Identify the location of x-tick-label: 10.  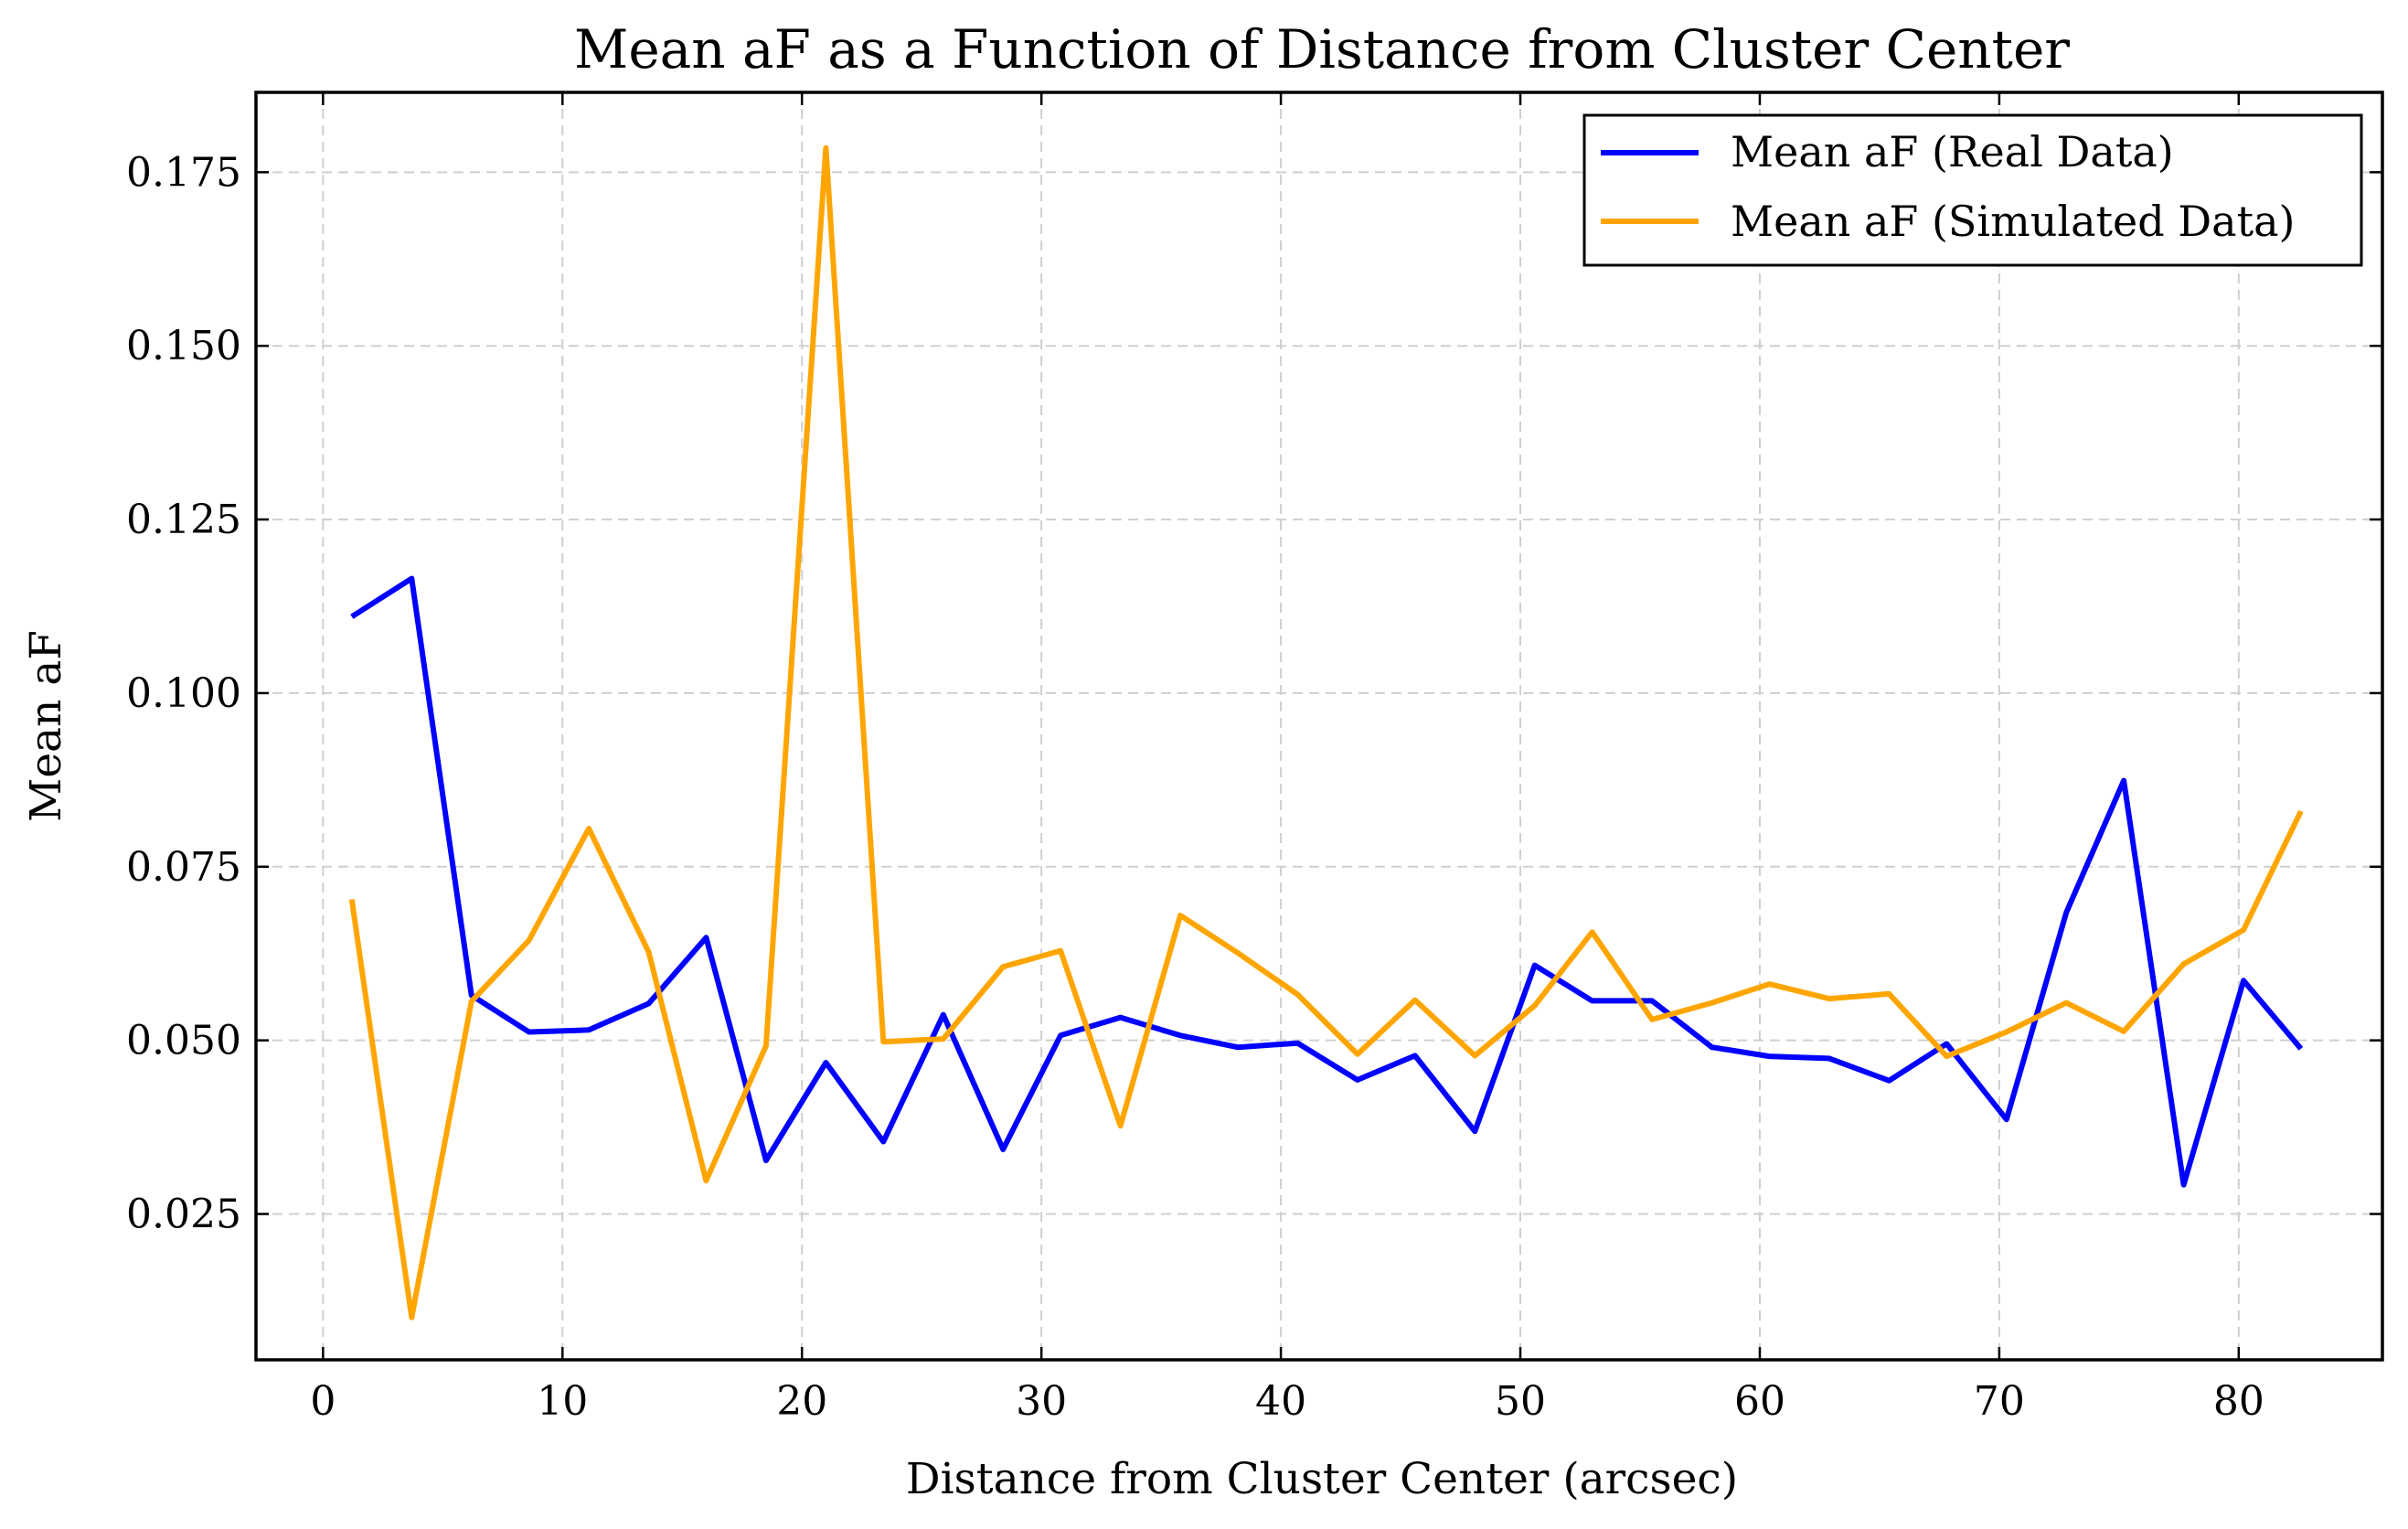
(562, 1402).